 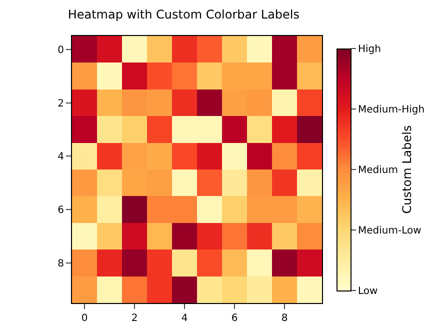 What do you see at coordinates (234, 318) in the screenshot?
I see `x-tick-label: 6` at bounding box center [234, 318].